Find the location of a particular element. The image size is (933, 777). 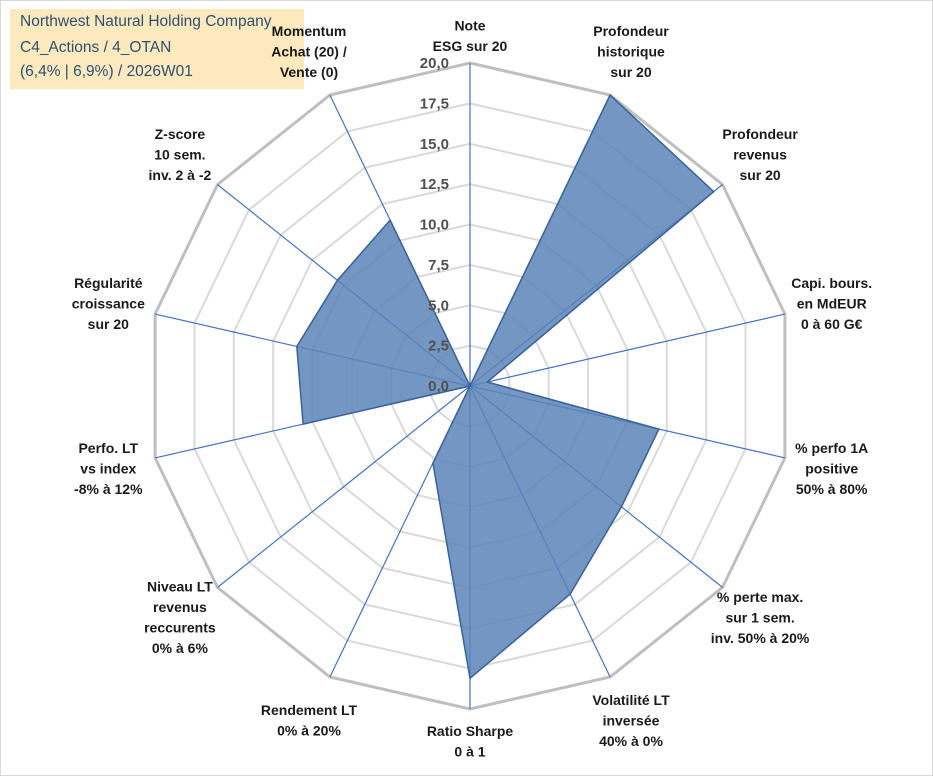

radial-tick-label: 12,5 is located at coordinates (434, 184).